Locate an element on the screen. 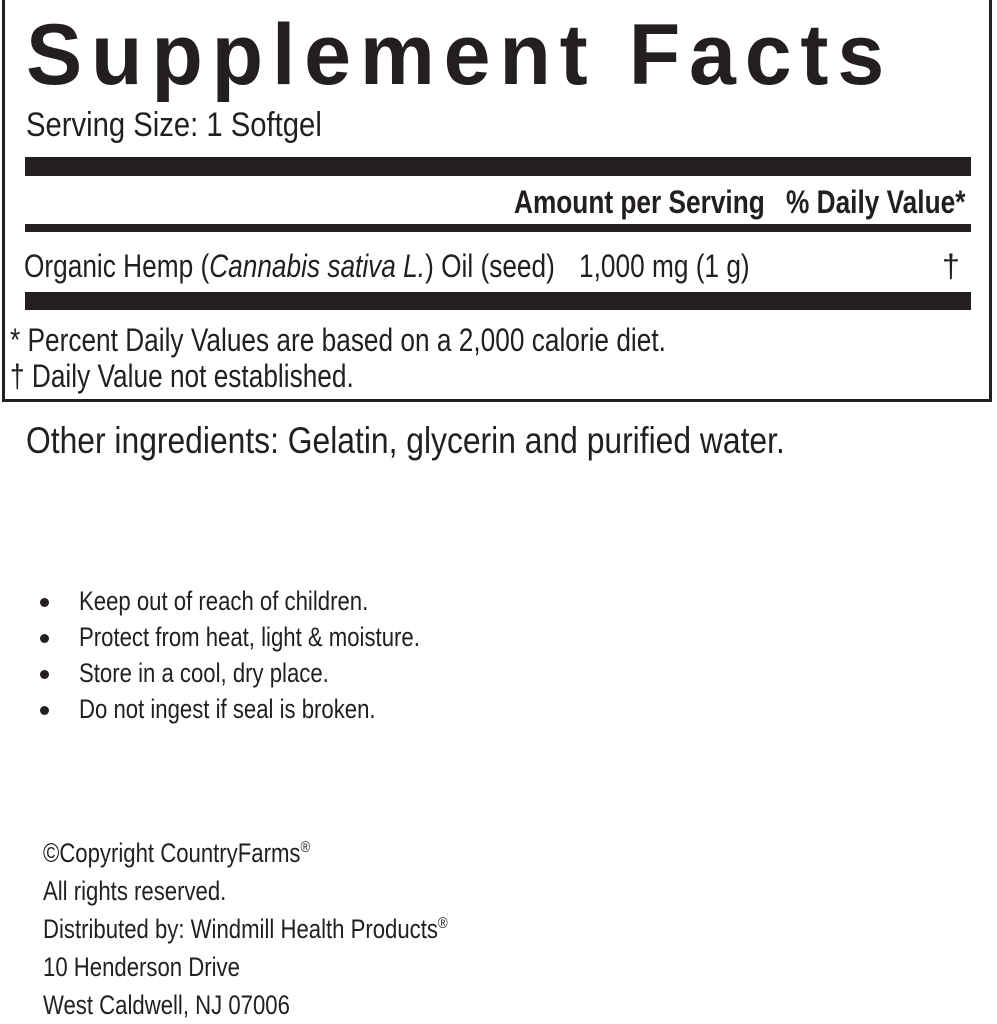 The image size is (997, 1024). copyright-text: ©Copyright CountryFarms is located at coordinates (172, 853).